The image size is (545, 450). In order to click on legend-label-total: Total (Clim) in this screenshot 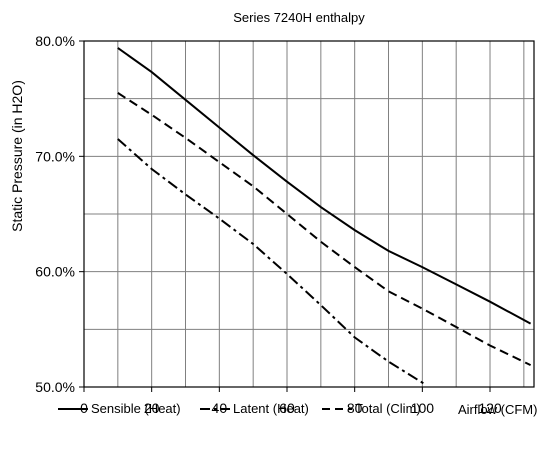, I will do `click(388, 408)`.